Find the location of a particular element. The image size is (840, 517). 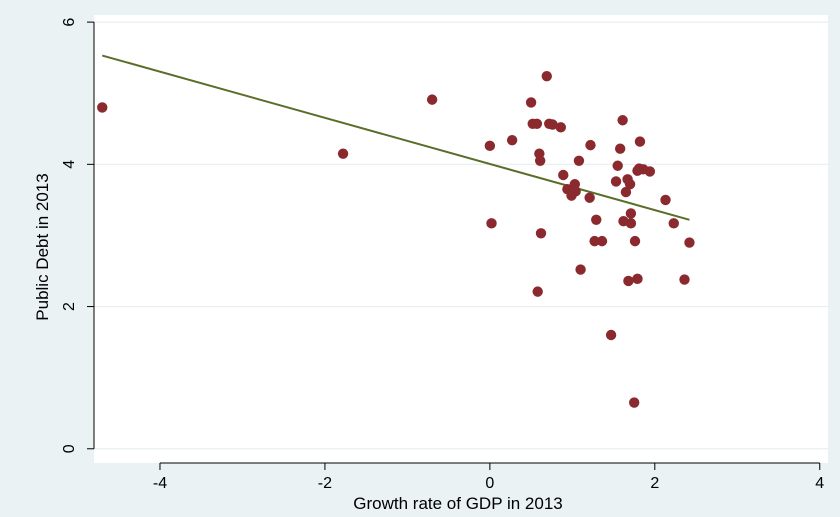

y-tick-label: 2 is located at coordinates (69, 306).